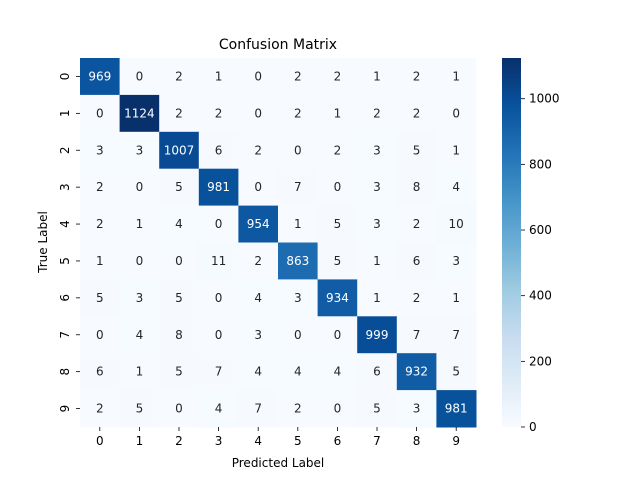 The width and height of the screenshot is (640, 480). Describe the element at coordinates (297, 261) in the screenshot. I see `cell-value-label: 863` at that location.